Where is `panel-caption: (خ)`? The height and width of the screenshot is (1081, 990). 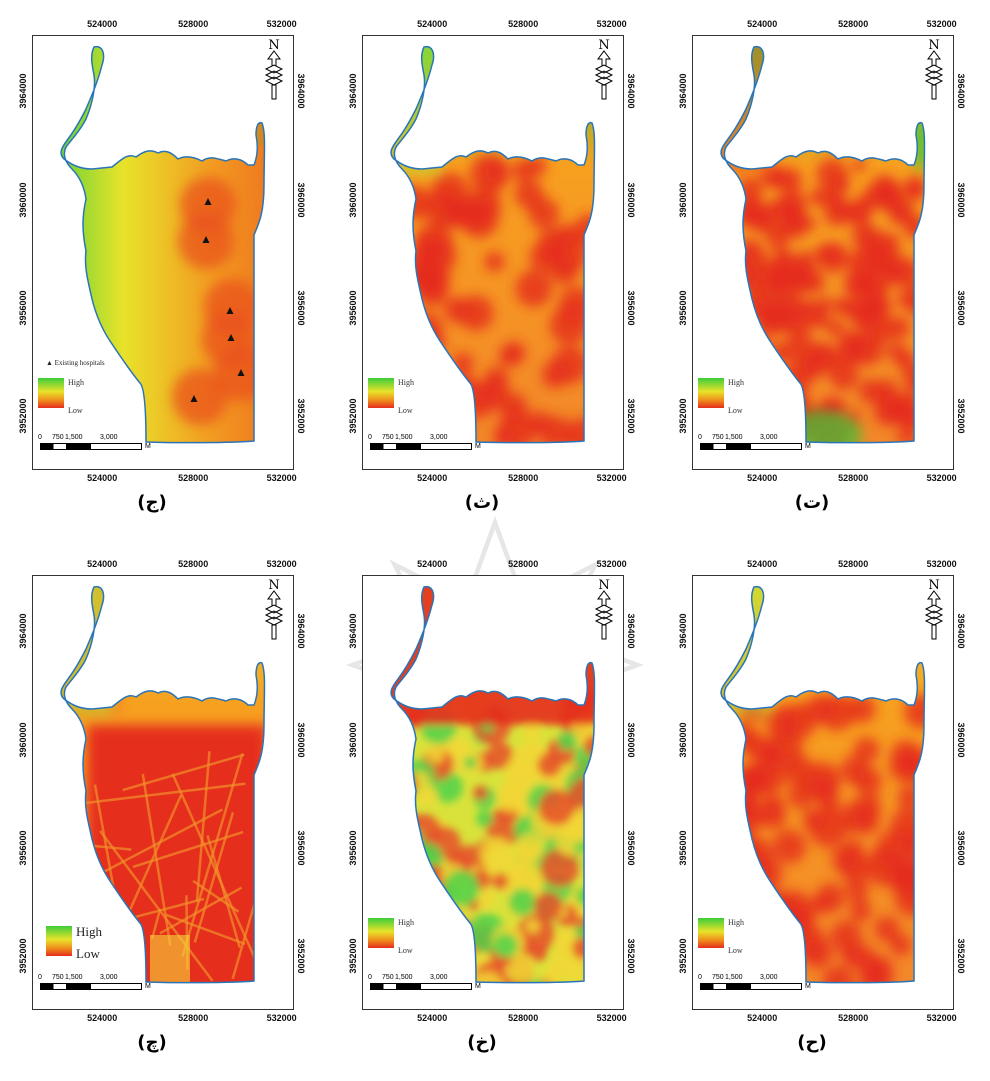
panel-caption: (خ) is located at coordinates (482, 1042).